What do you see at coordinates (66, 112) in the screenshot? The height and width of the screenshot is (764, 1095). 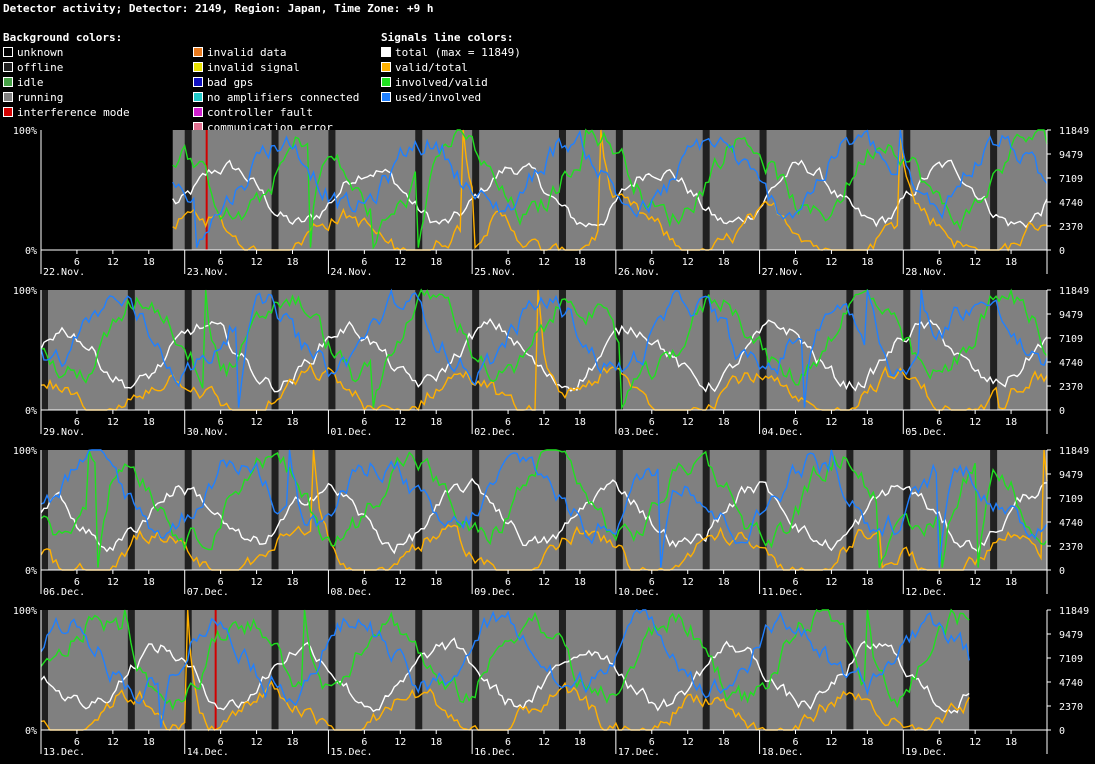 I see `legend-item: interference mode` at bounding box center [66, 112].